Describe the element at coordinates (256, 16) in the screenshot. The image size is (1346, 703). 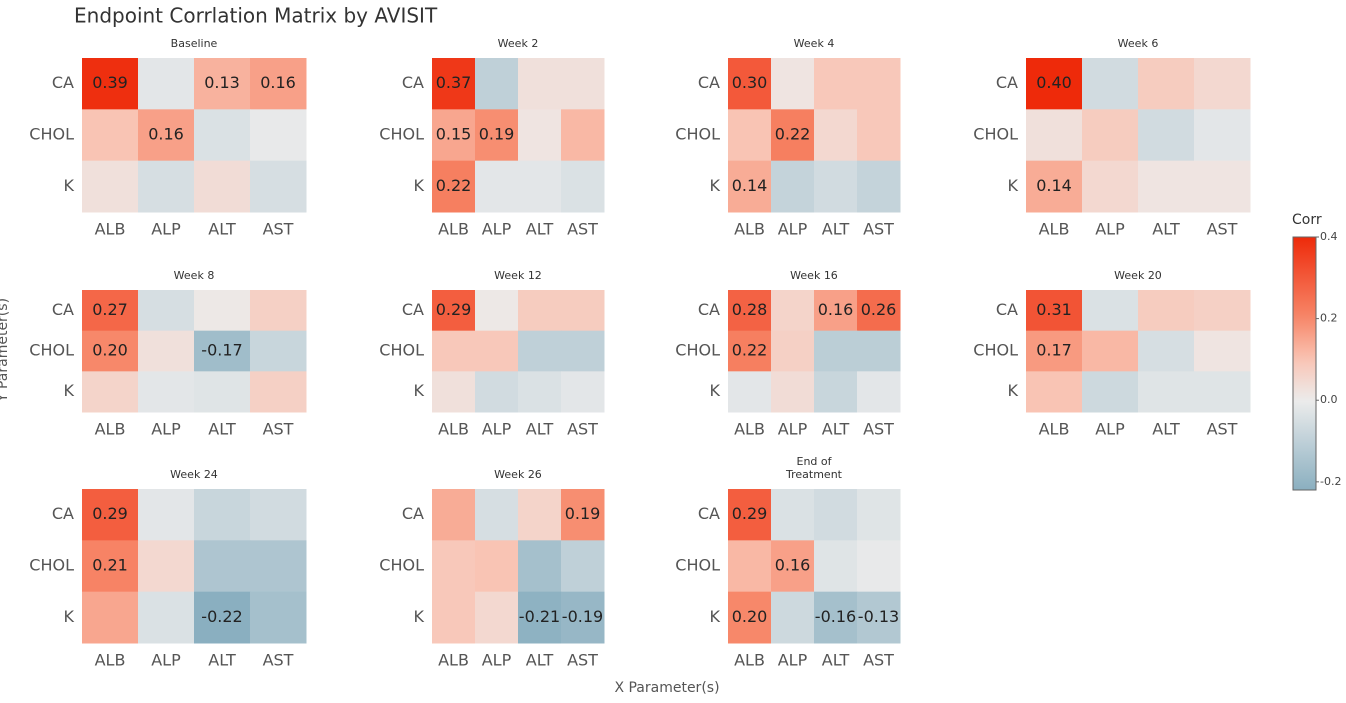
I see `chart-title: Endpoint Corrlation Matrix by AVISIT` at that location.